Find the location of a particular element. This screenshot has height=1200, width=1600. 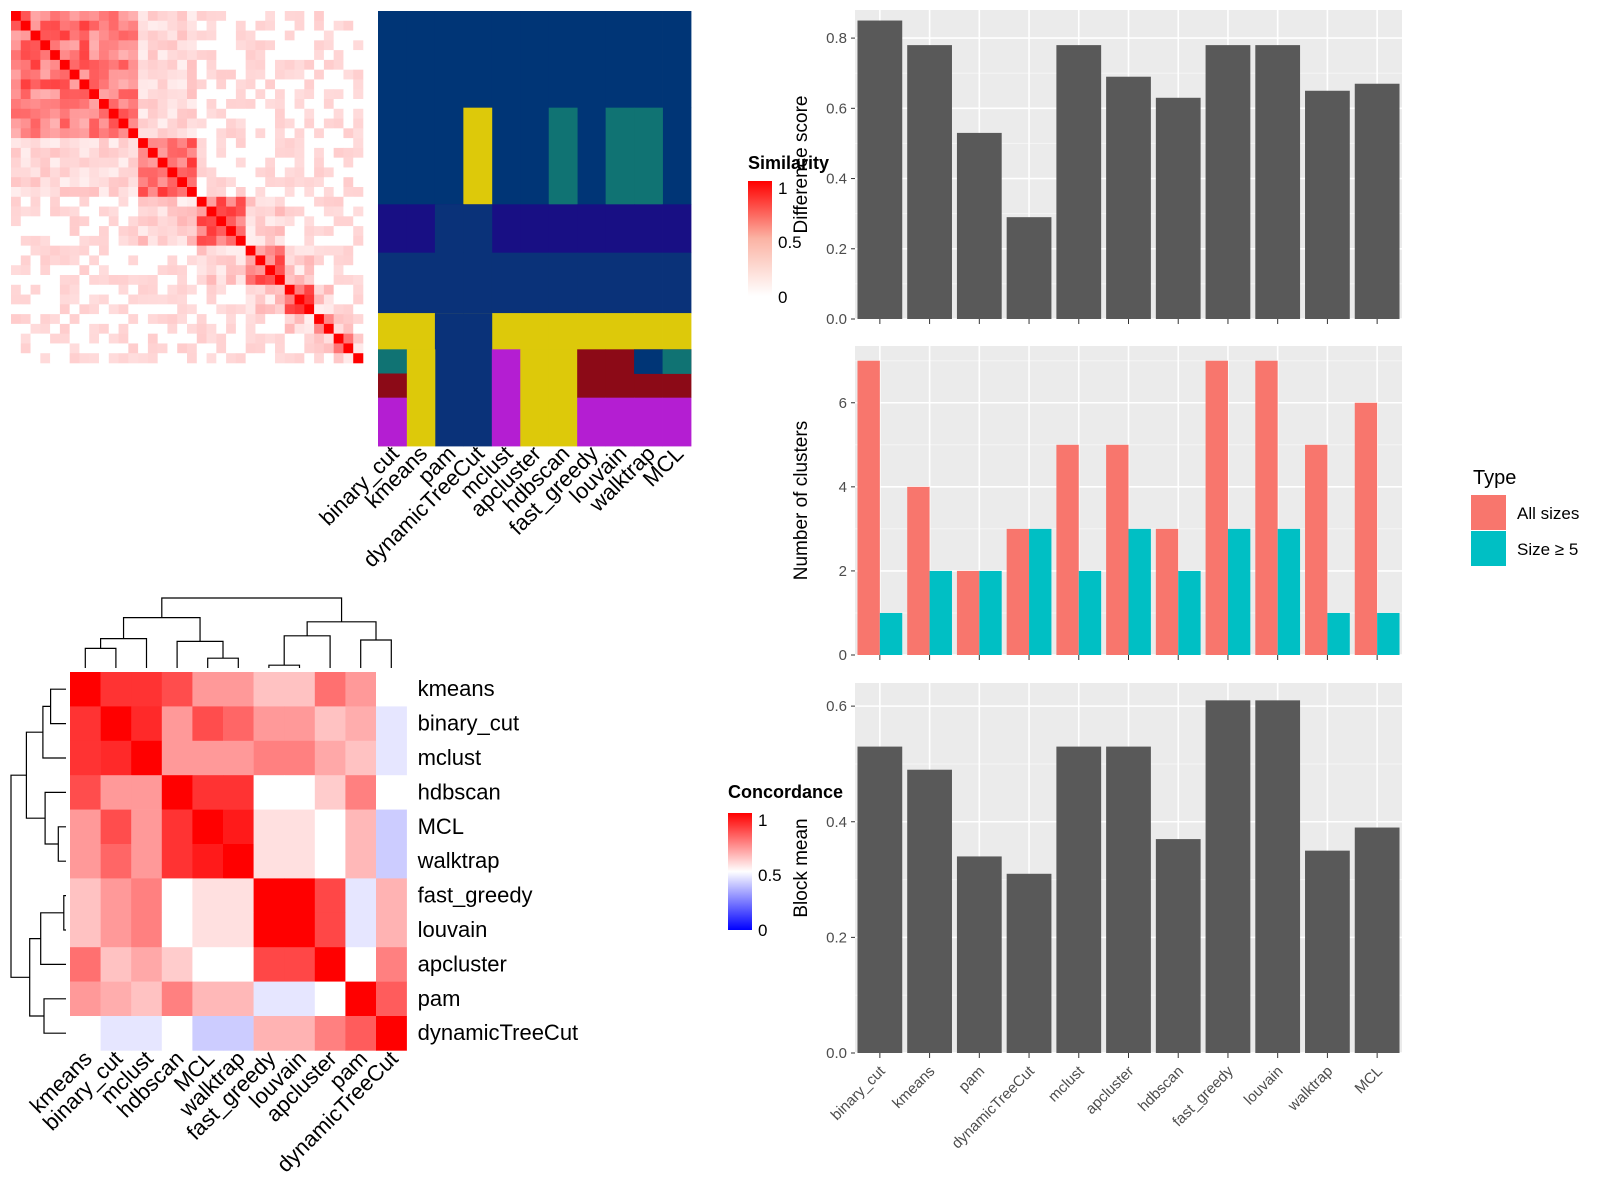

assignment-band-1-kmeans is located at coordinates (421, 156).